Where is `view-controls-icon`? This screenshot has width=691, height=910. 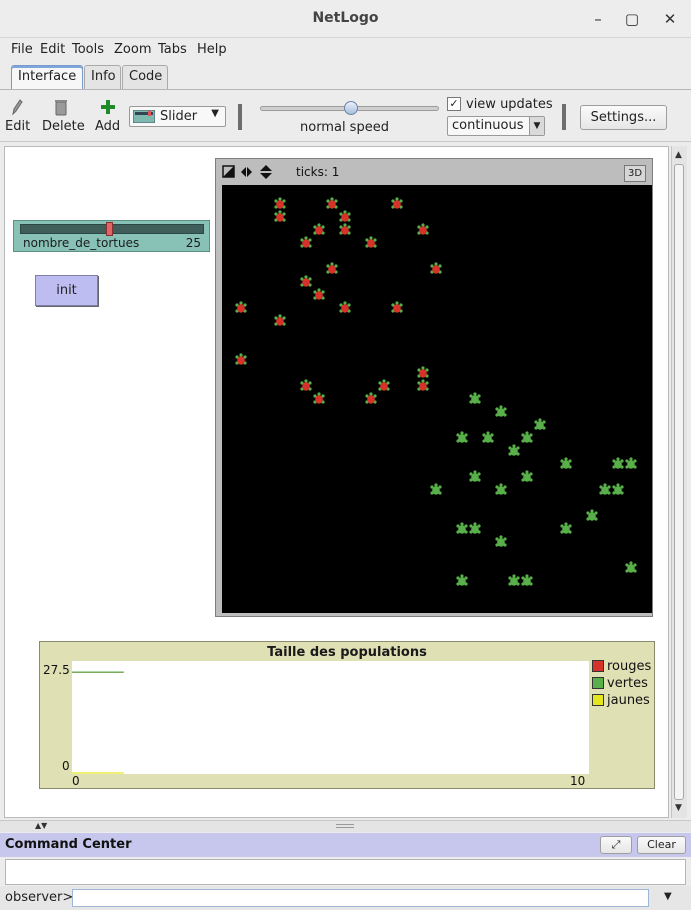 view-controls-icon is located at coordinates (247, 172).